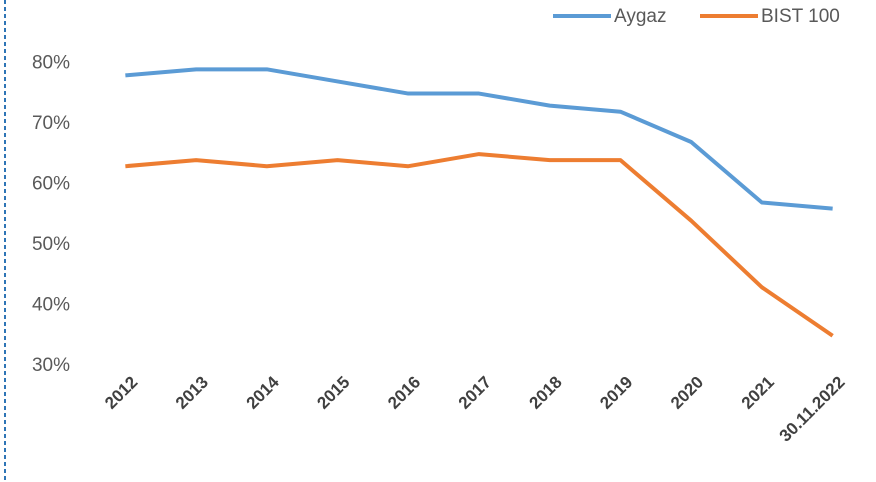 This screenshot has width=876, height=482. Describe the element at coordinates (758, 393) in the screenshot. I see `x-tick-label: 2021` at that location.